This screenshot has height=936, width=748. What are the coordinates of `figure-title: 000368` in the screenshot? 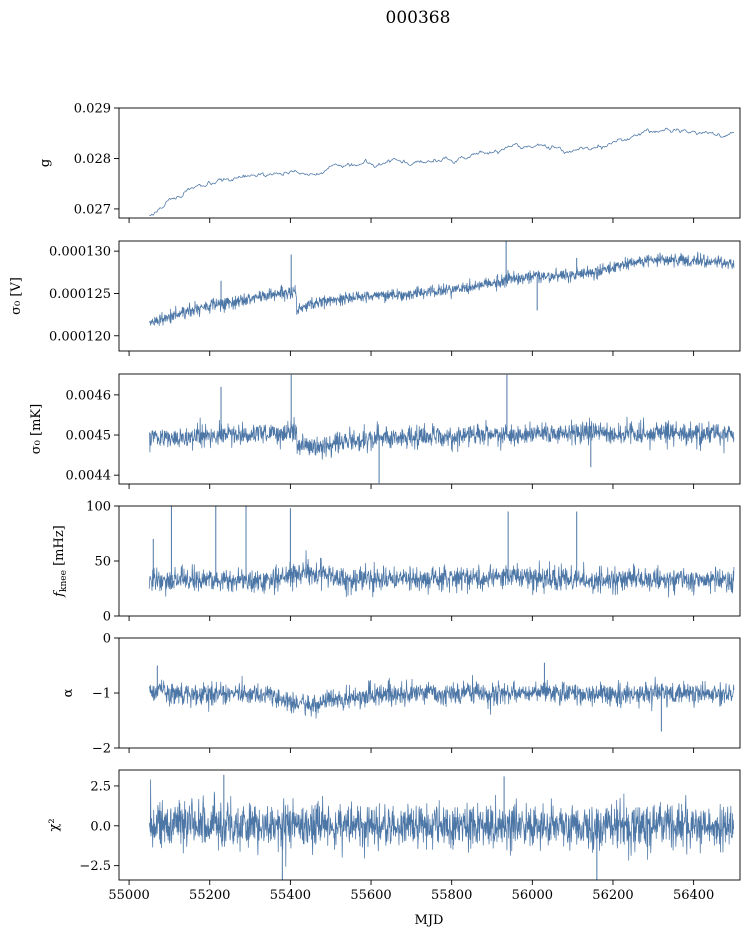 It's located at (418, 18).